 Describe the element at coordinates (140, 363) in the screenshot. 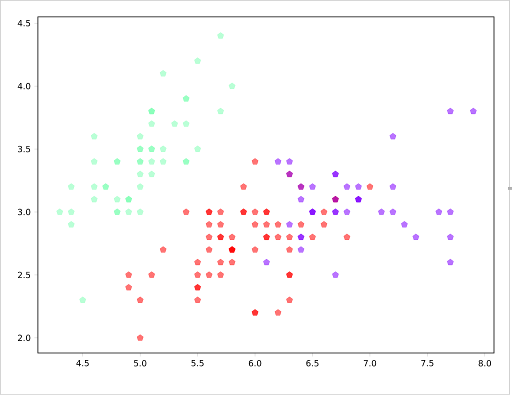

I see `x-tick-label: 5.0` at that location.